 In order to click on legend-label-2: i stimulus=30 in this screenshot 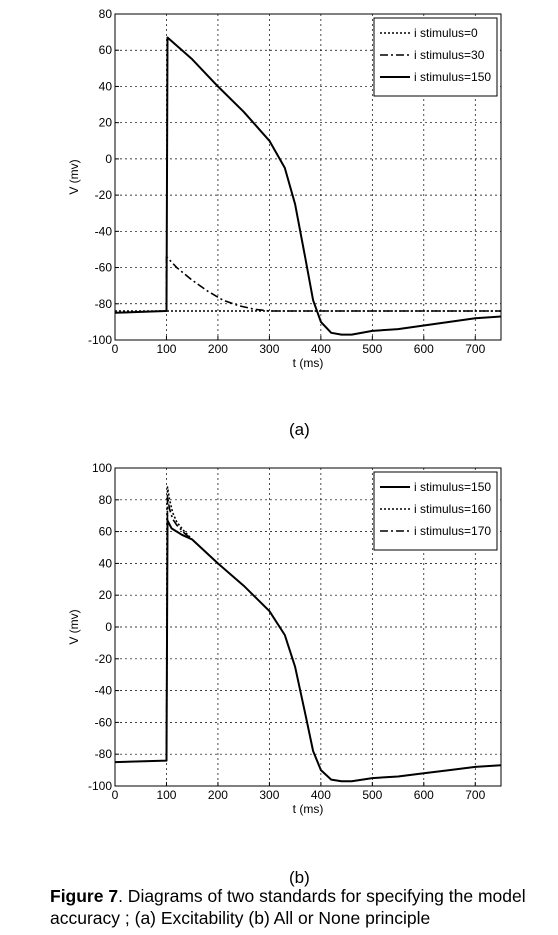, I will do `click(449, 55)`.